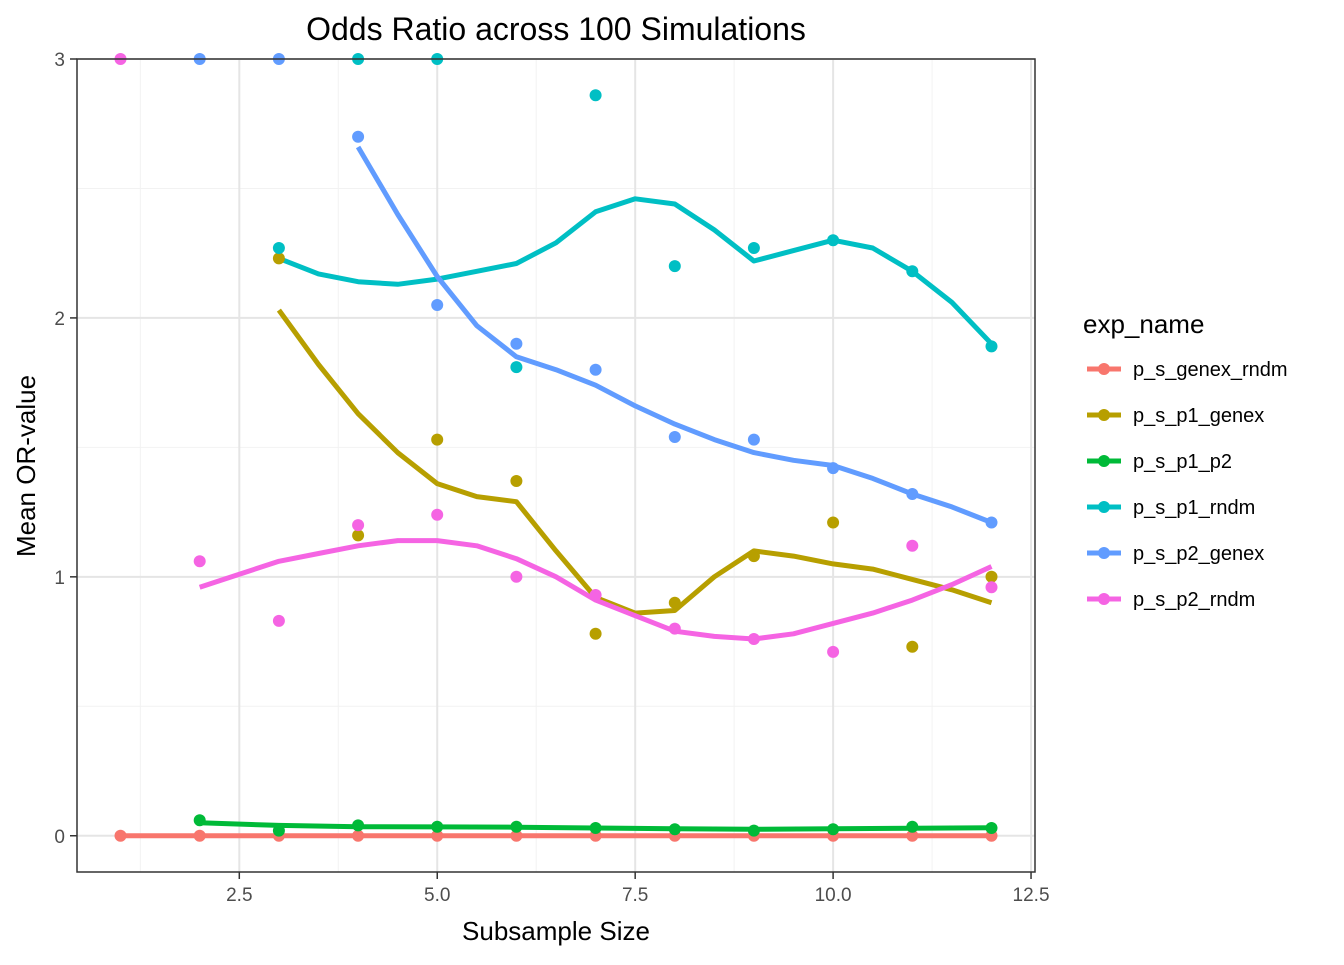 The image size is (1344, 965). What do you see at coordinates (59, 60) in the screenshot?
I see `y-tick-label: 3` at bounding box center [59, 60].